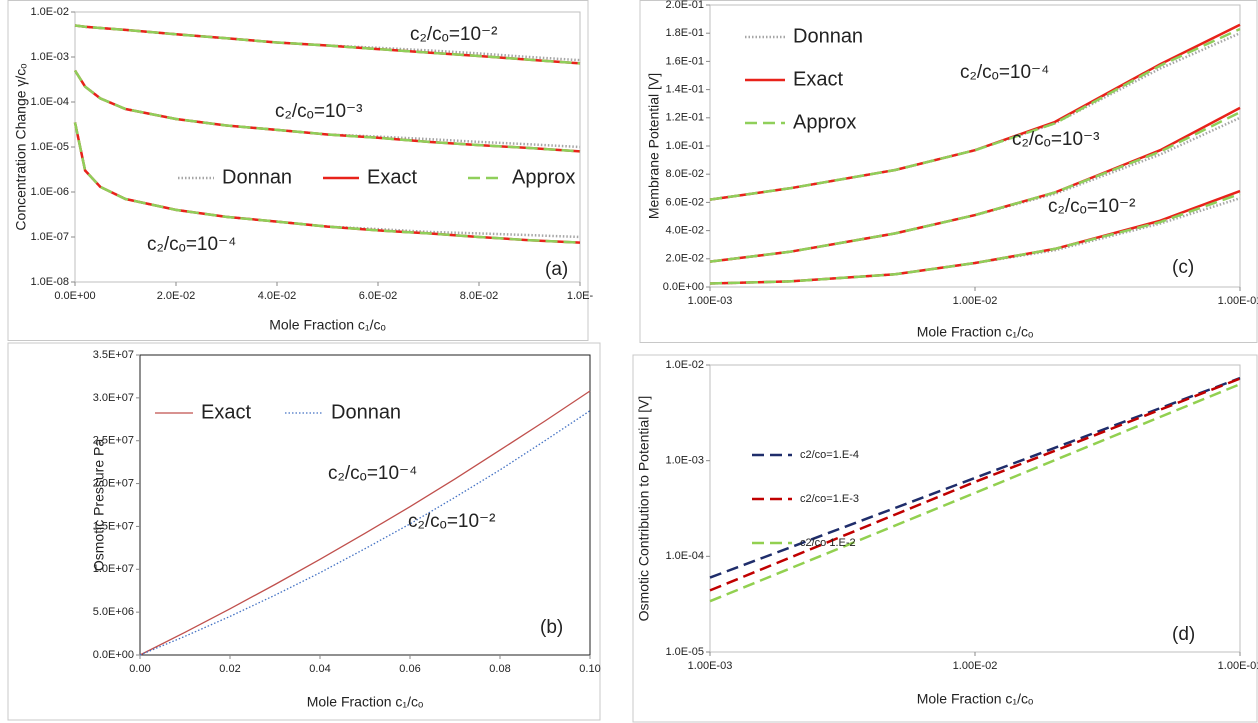 This screenshot has height=723, width=1258. Describe the element at coordinates (113, 569) in the screenshot. I see `y-tick-label: 1.0E+07` at that location.